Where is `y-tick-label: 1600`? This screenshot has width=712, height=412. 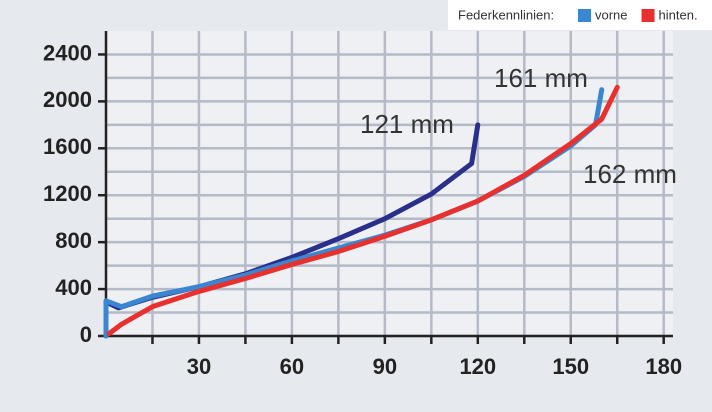 y-tick-label: 1600 is located at coordinates (67, 146).